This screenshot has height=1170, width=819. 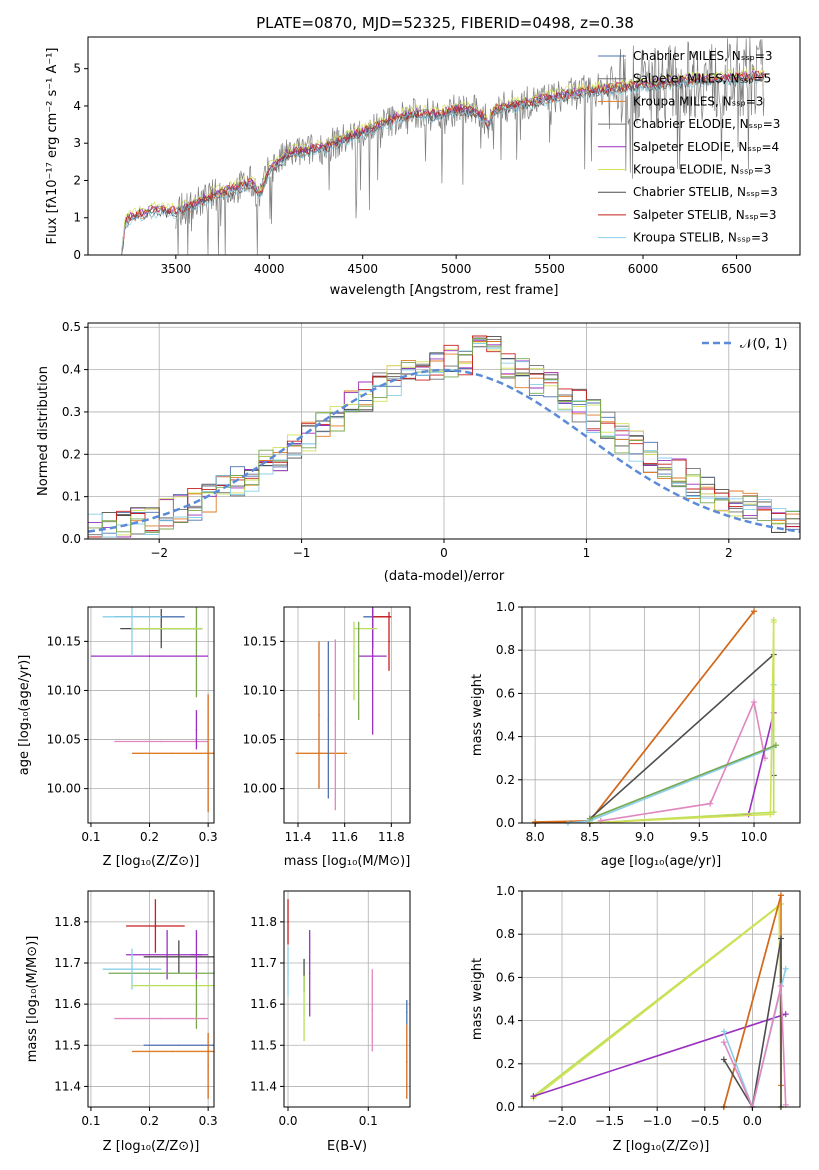 I want to click on mass-ebv-ytick-label: 11.4, so click(x=263, y=1086).